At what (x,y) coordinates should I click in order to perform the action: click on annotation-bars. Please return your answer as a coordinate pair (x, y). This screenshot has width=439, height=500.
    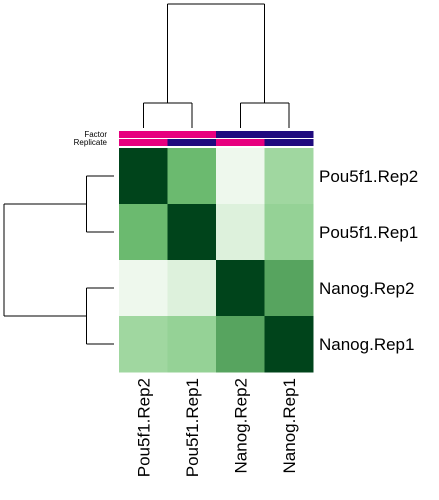
    Looking at the image, I should click on (216, 138).